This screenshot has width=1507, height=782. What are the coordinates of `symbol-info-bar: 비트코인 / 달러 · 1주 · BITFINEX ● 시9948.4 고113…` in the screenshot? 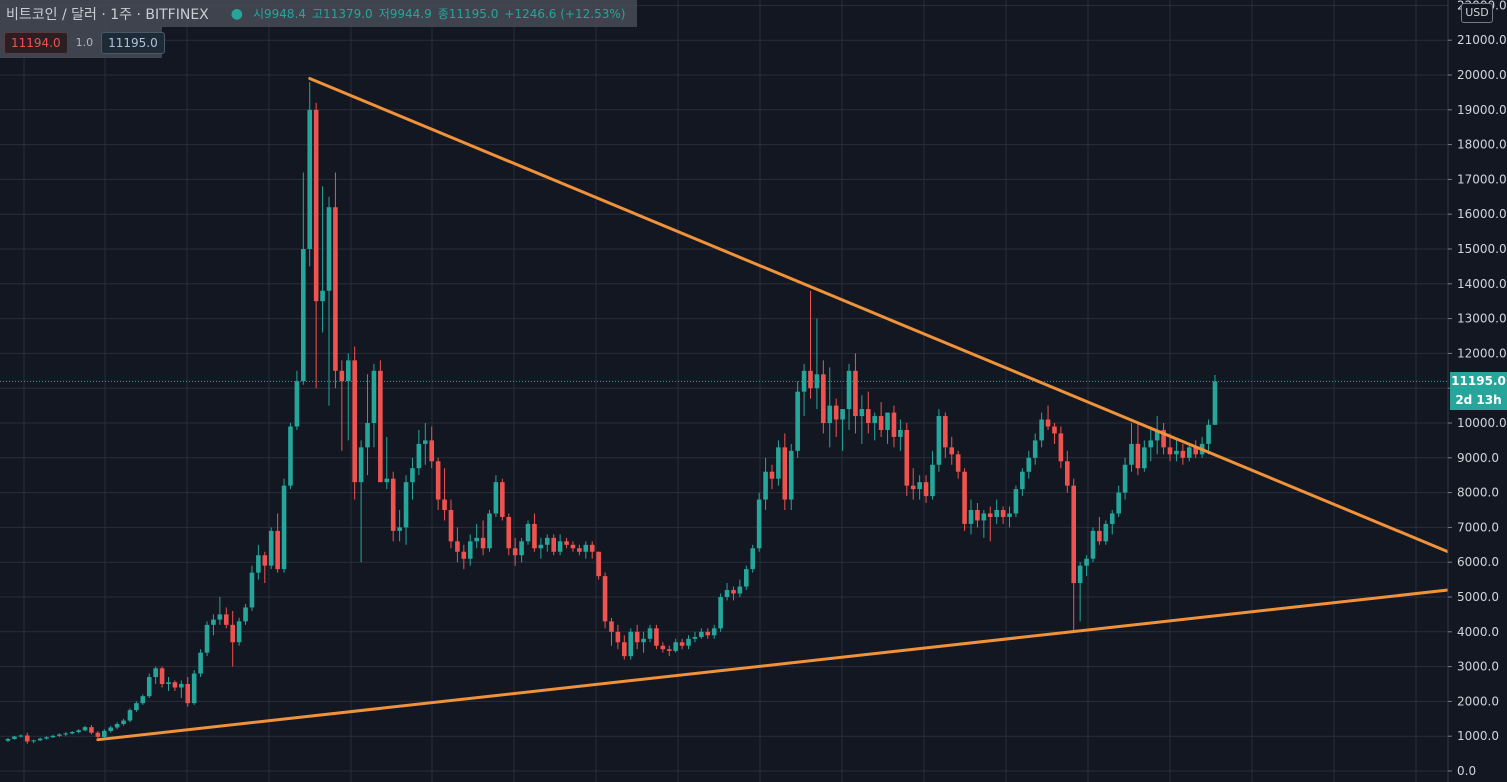 It's located at (319, 13).